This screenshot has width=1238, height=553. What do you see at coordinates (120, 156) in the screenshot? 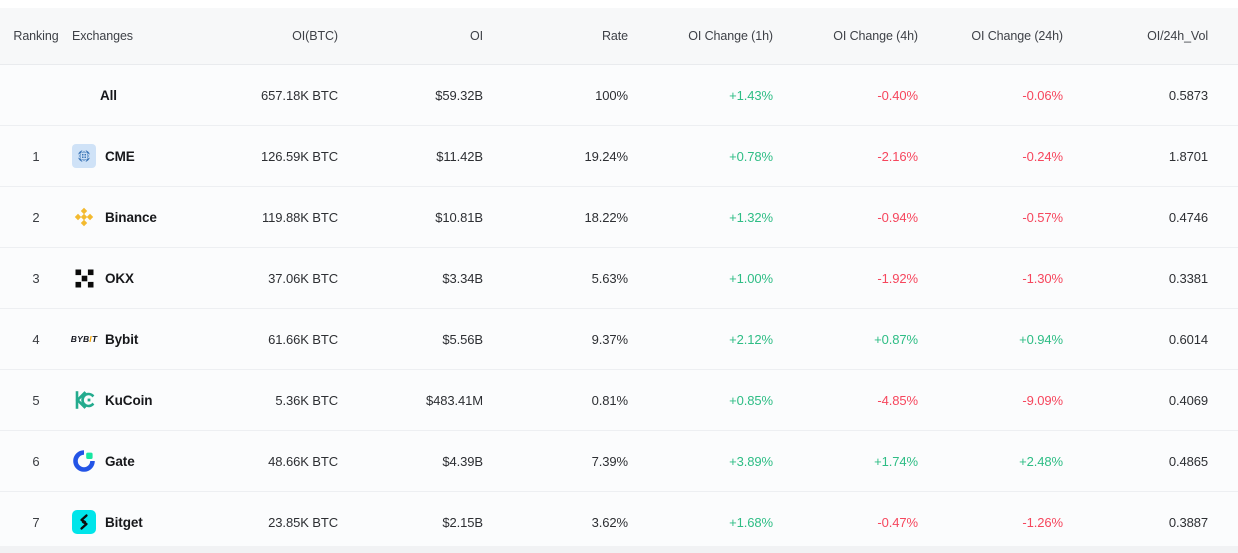
I see `exchange-name: CME` at bounding box center [120, 156].